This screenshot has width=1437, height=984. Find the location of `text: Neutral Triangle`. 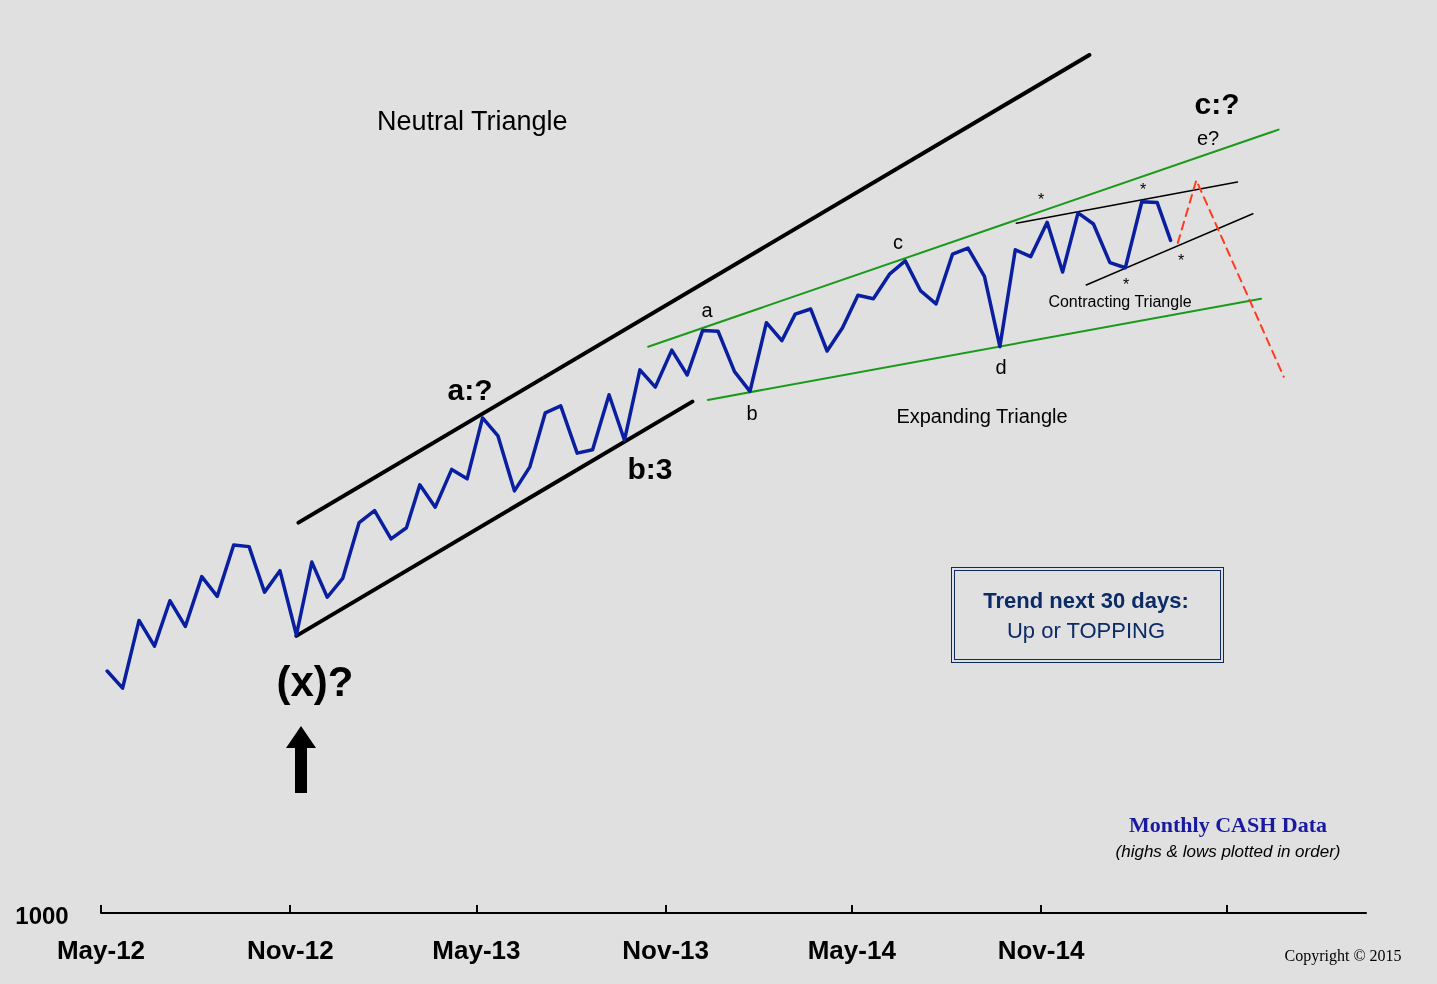

text: Neutral Triangle is located at coordinates (472, 120).